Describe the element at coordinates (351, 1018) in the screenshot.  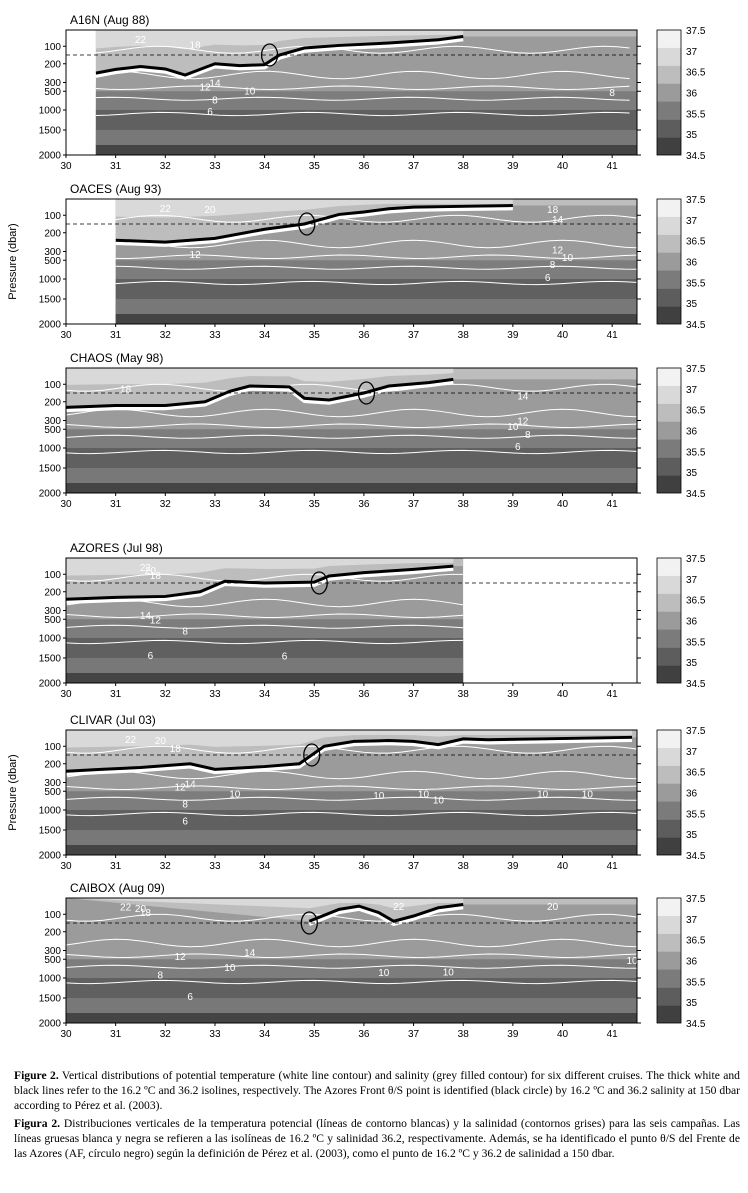
I see `salinity-deep-band` at that location.